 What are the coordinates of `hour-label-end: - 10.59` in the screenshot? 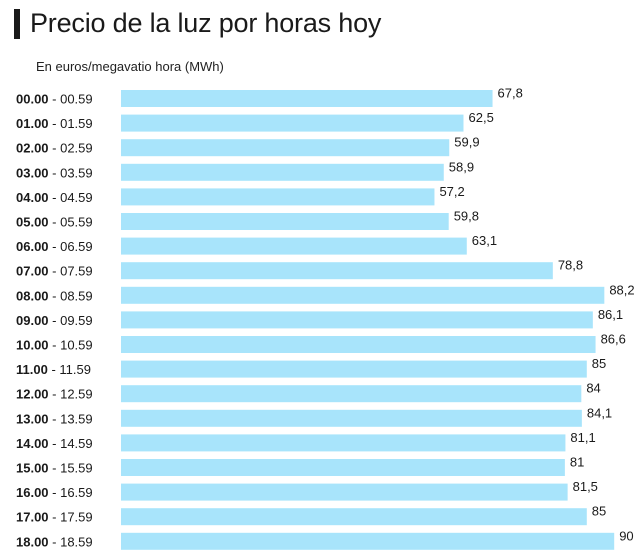 It's located at (71, 345).